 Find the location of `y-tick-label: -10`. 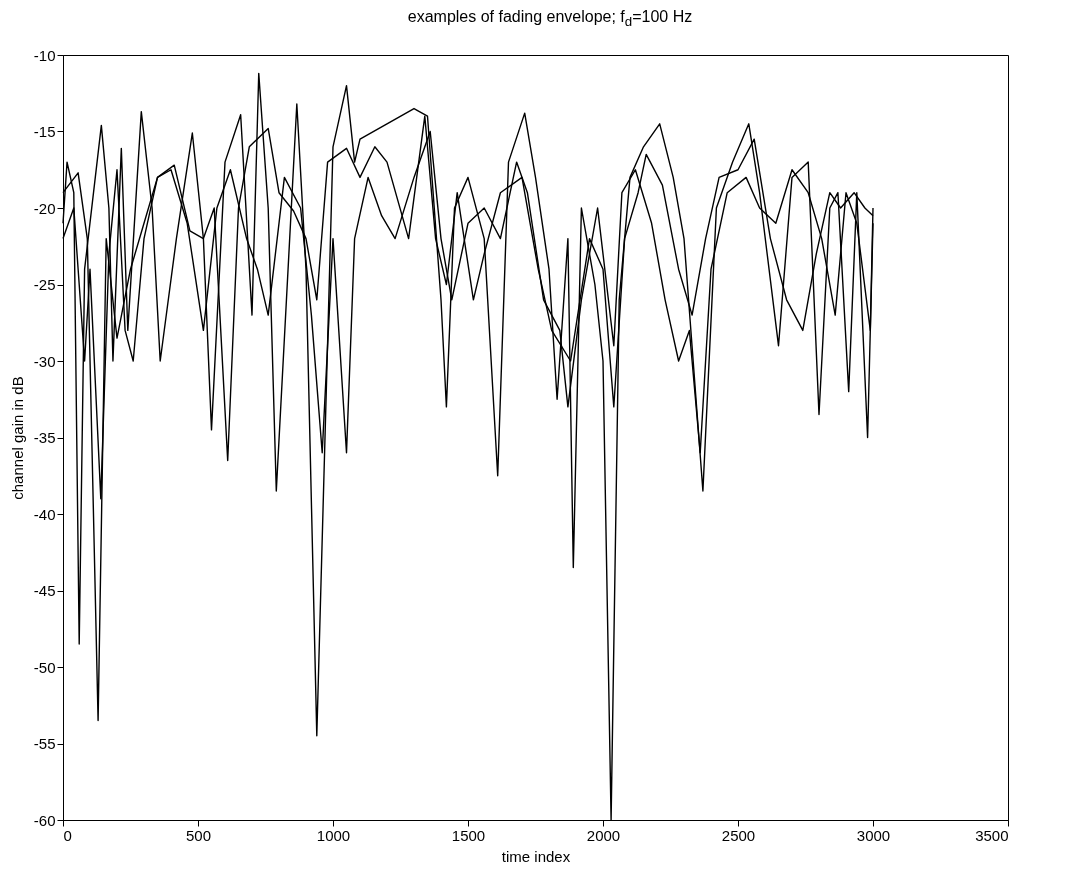

y-tick-label: -10 is located at coordinates (44, 55).